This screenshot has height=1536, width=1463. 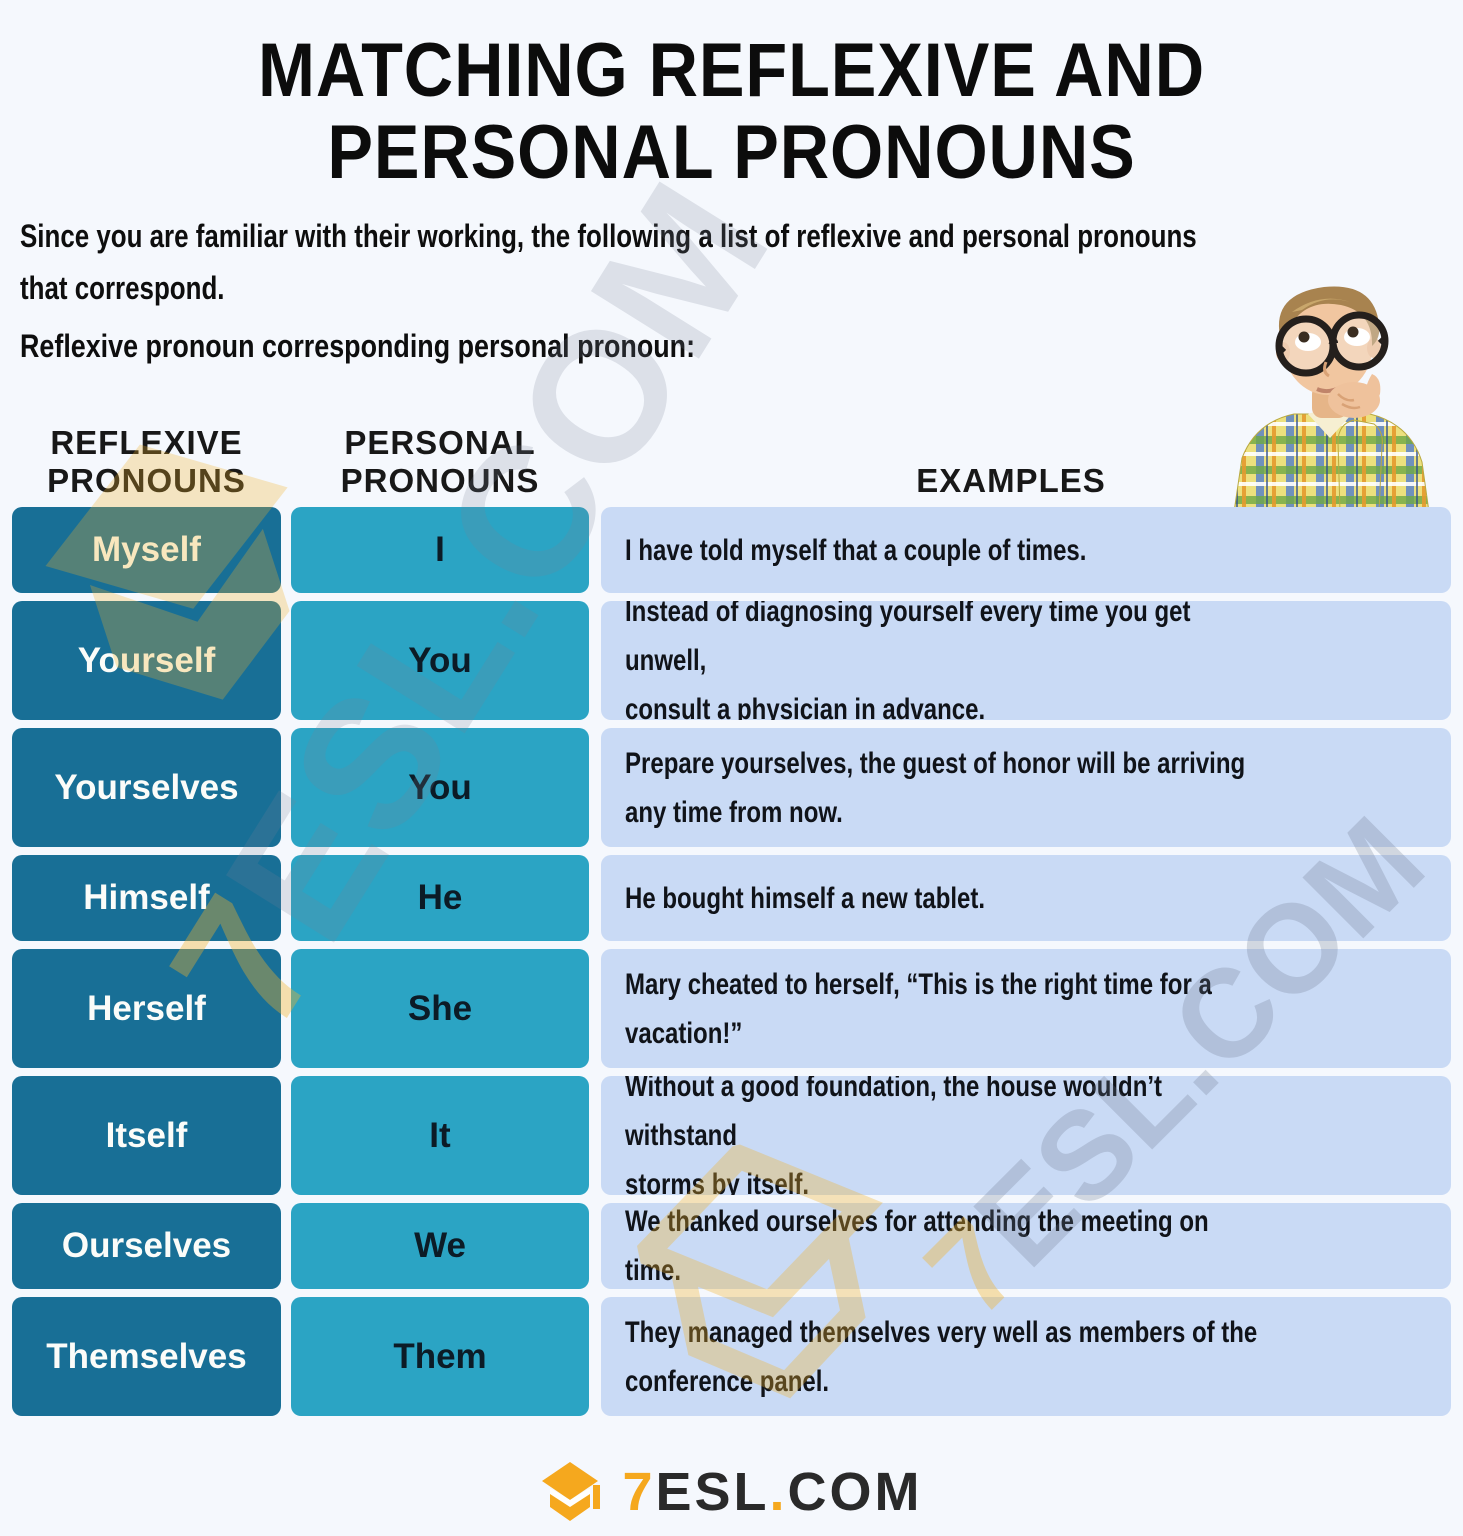 I want to click on column-header-reflexive: REFLEXIVE PRONOUNS, so click(x=146, y=461).